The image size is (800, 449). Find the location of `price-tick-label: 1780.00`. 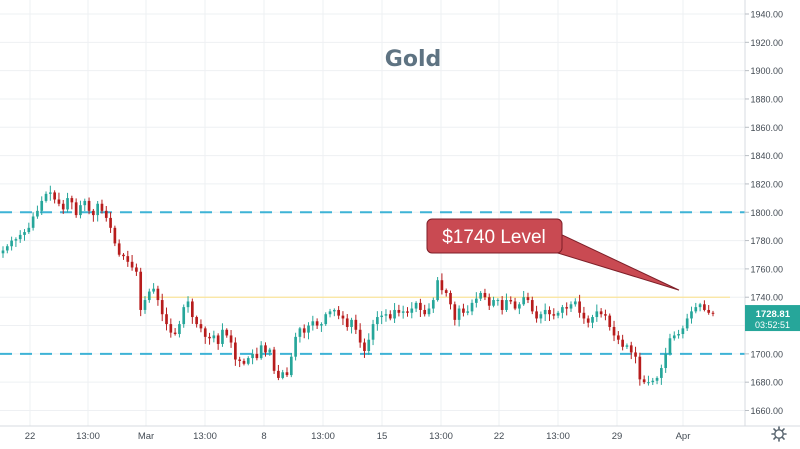

price-tick-label: 1780.00 is located at coordinates (766, 241).